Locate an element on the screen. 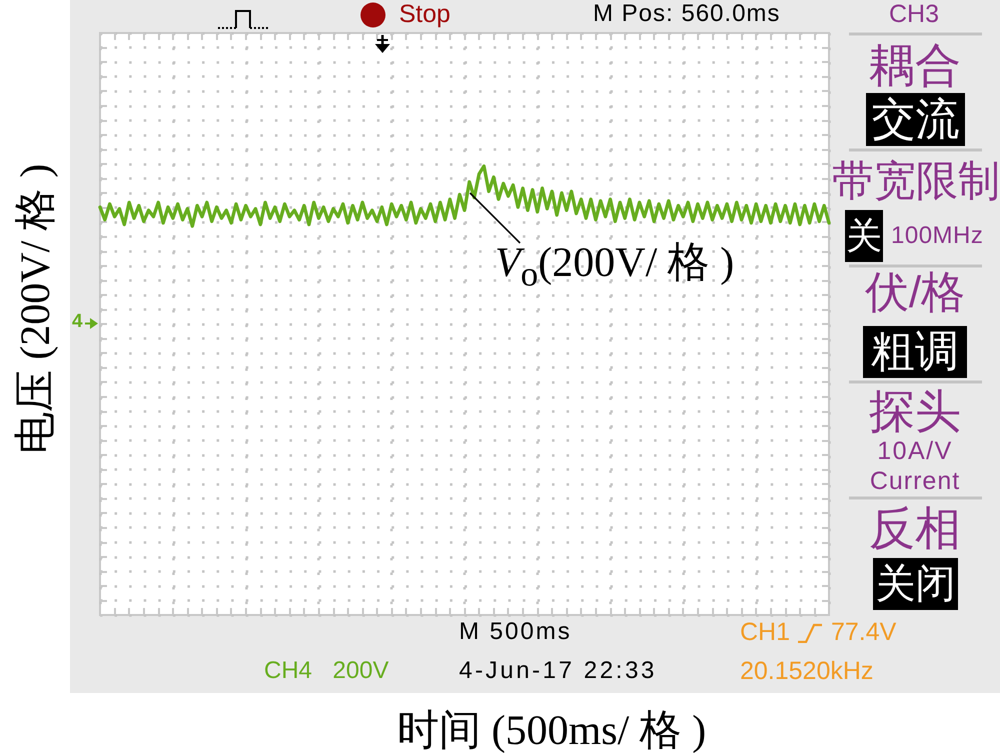 This screenshot has width=1000, height=753. text: 反相 is located at coordinates (915, 528).